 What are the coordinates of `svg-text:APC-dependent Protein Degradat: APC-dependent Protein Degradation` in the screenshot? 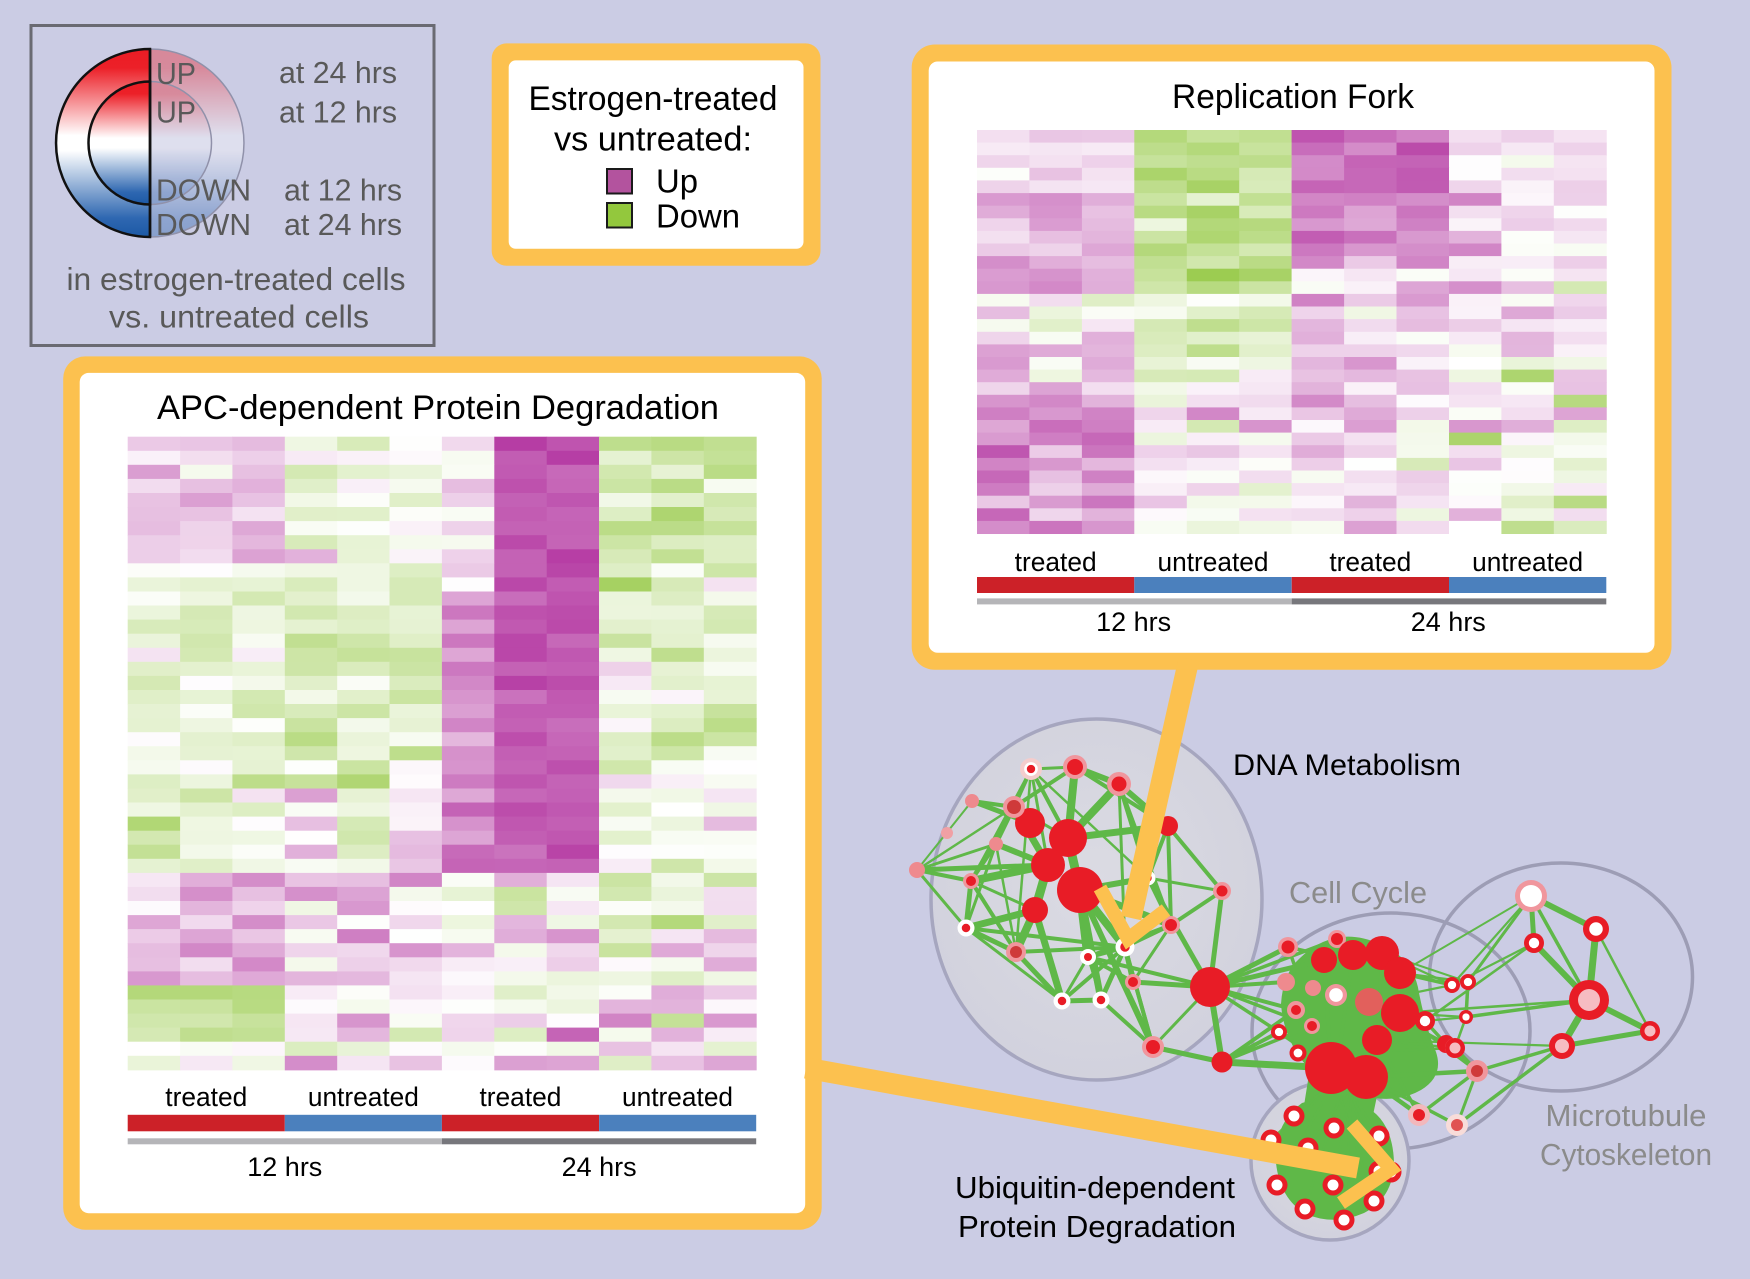 It's located at (438, 408).